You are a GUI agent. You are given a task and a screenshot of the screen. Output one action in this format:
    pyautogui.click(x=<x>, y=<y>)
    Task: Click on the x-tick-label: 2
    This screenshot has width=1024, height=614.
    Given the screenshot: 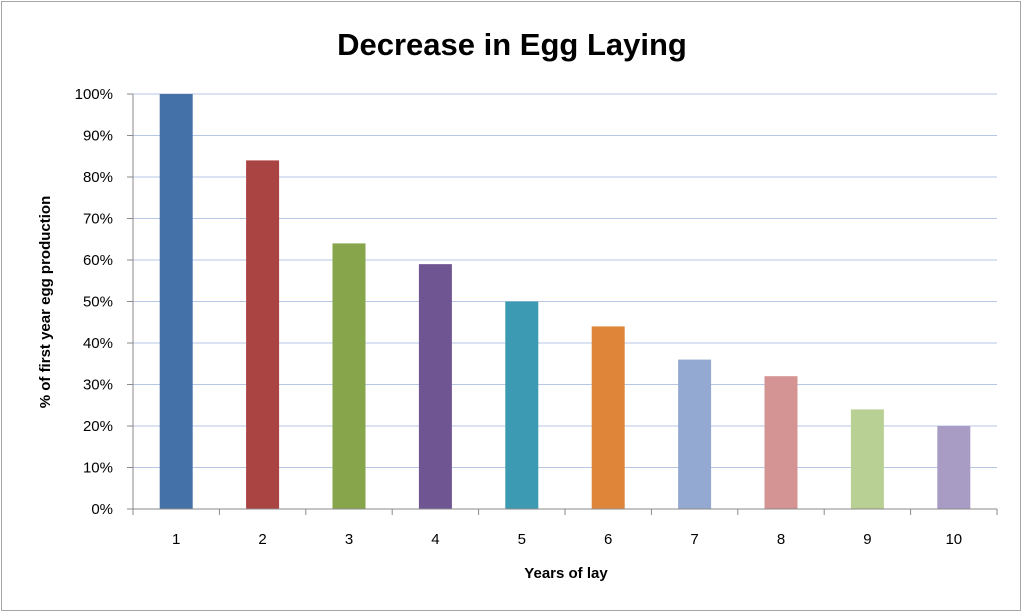 What is the action you would take?
    pyautogui.click(x=262, y=539)
    